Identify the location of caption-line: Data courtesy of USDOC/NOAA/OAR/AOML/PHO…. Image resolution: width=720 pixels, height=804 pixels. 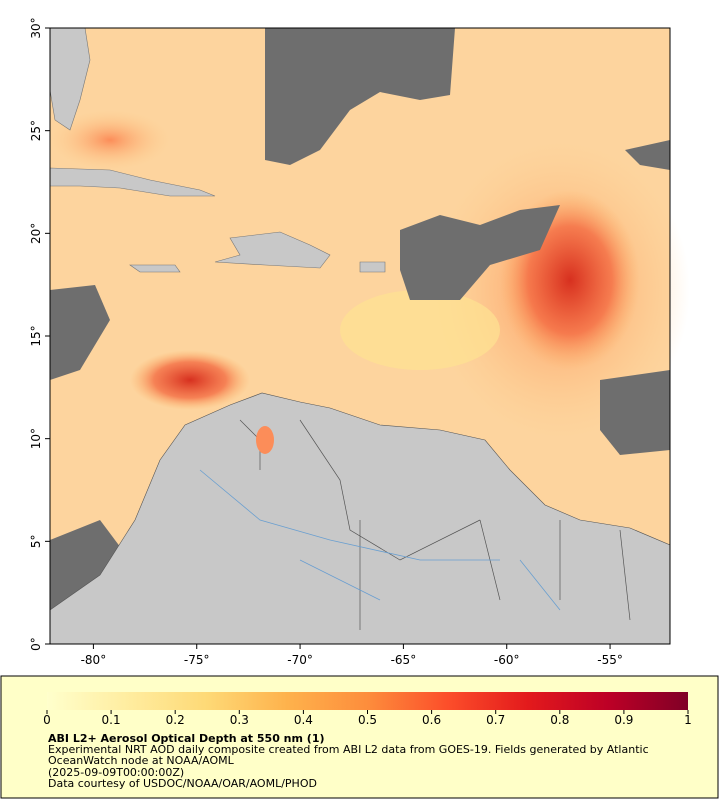
(182, 783).